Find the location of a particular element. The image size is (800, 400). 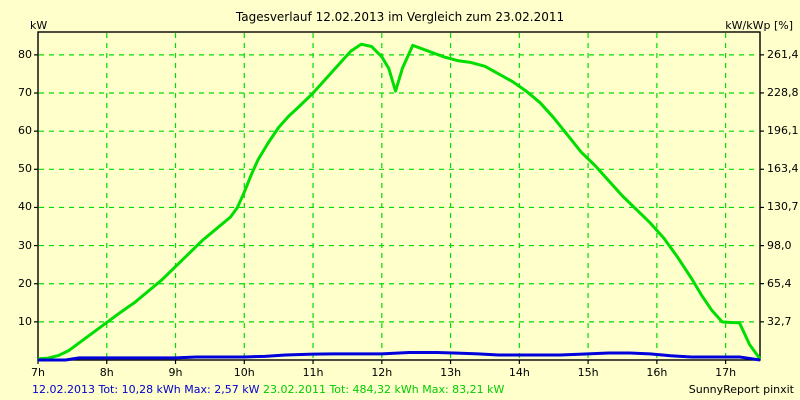

y-axis-left-tick: 60 is located at coordinates (25, 131).